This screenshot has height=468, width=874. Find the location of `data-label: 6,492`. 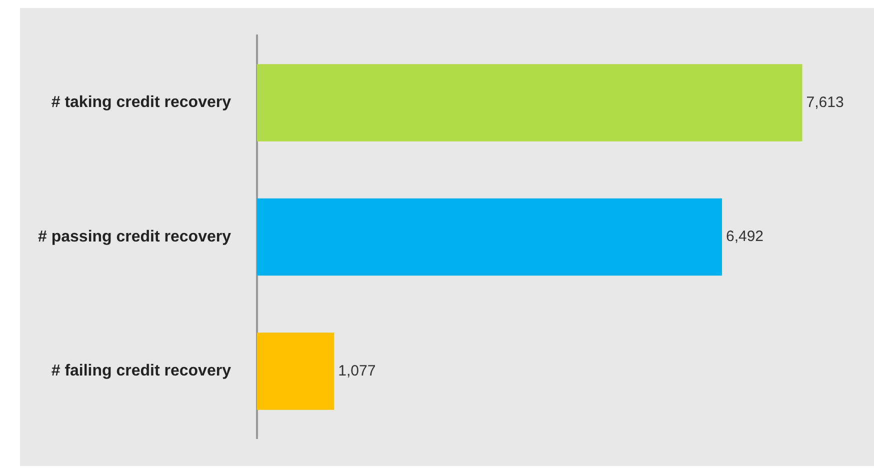

data-label: 6,492 is located at coordinates (745, 237).